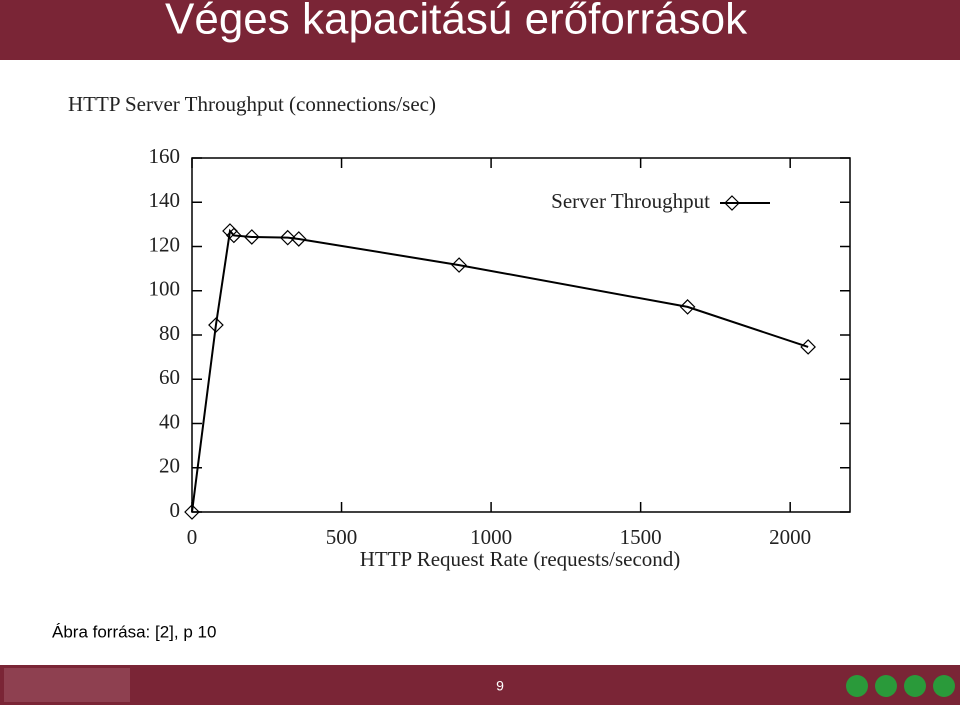 The image size is (960, 705). Describe the element at coordinates (480, 685) in the screenshot. I see `footer-bar` at that location.